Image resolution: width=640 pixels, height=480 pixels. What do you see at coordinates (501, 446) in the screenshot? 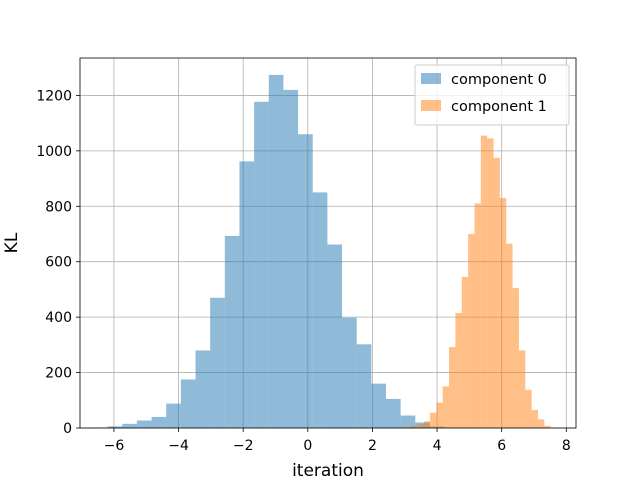
I see `x-tick-label-6: 6` at bounding box center [501, 446].